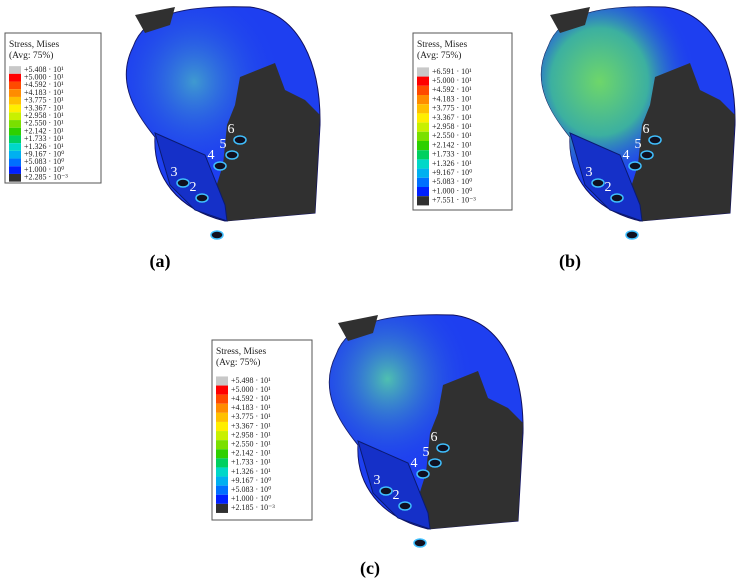  I want to click on legend-entry: +6.591 · 10¹, so click(452, 71).